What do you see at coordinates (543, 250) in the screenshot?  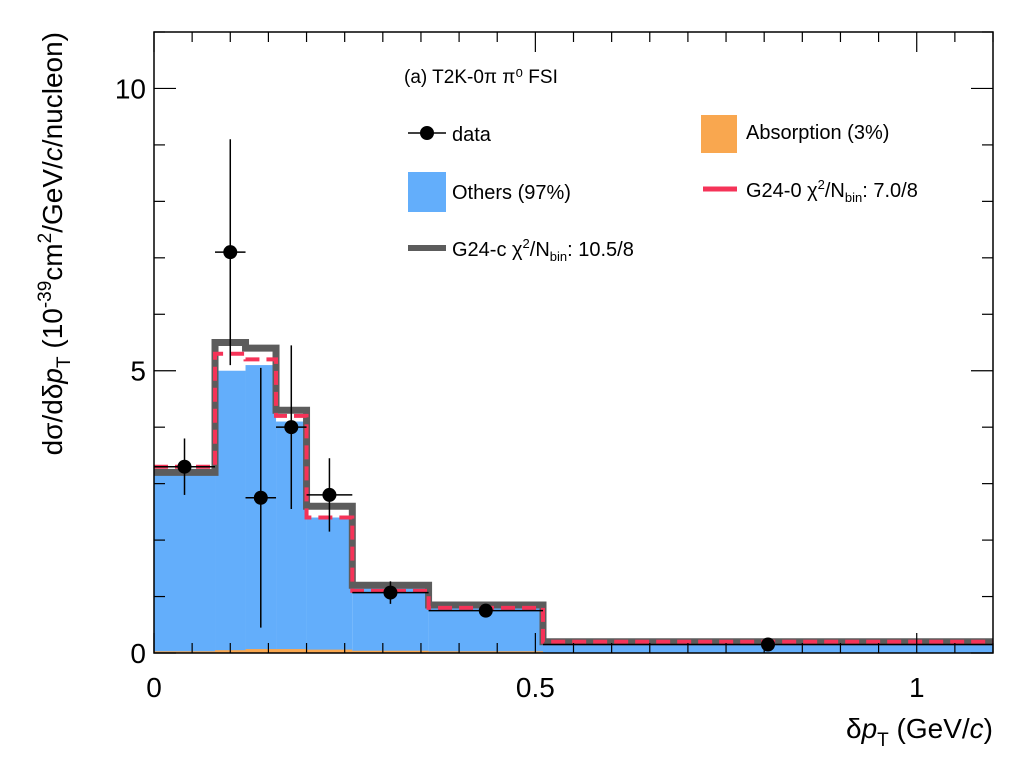 I see `legend-g24-c-label: G24-c χ2/Nbin: 10.5/8` at bounding box center [543, 250].